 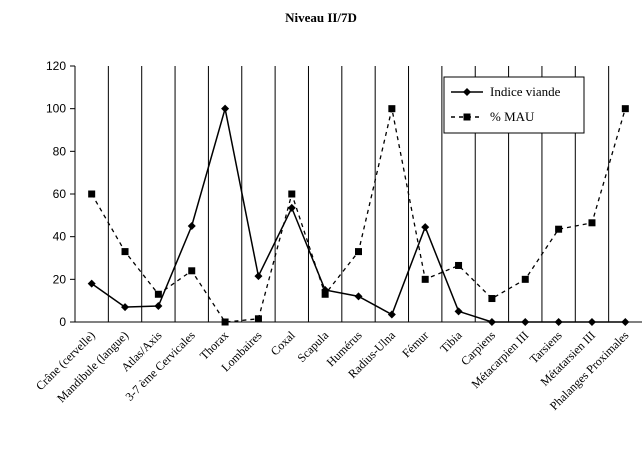 What do you see at coordinates (56, 66) in the screenshot?
I see `y-tick-label: 120` at bounding box center [56, 66].